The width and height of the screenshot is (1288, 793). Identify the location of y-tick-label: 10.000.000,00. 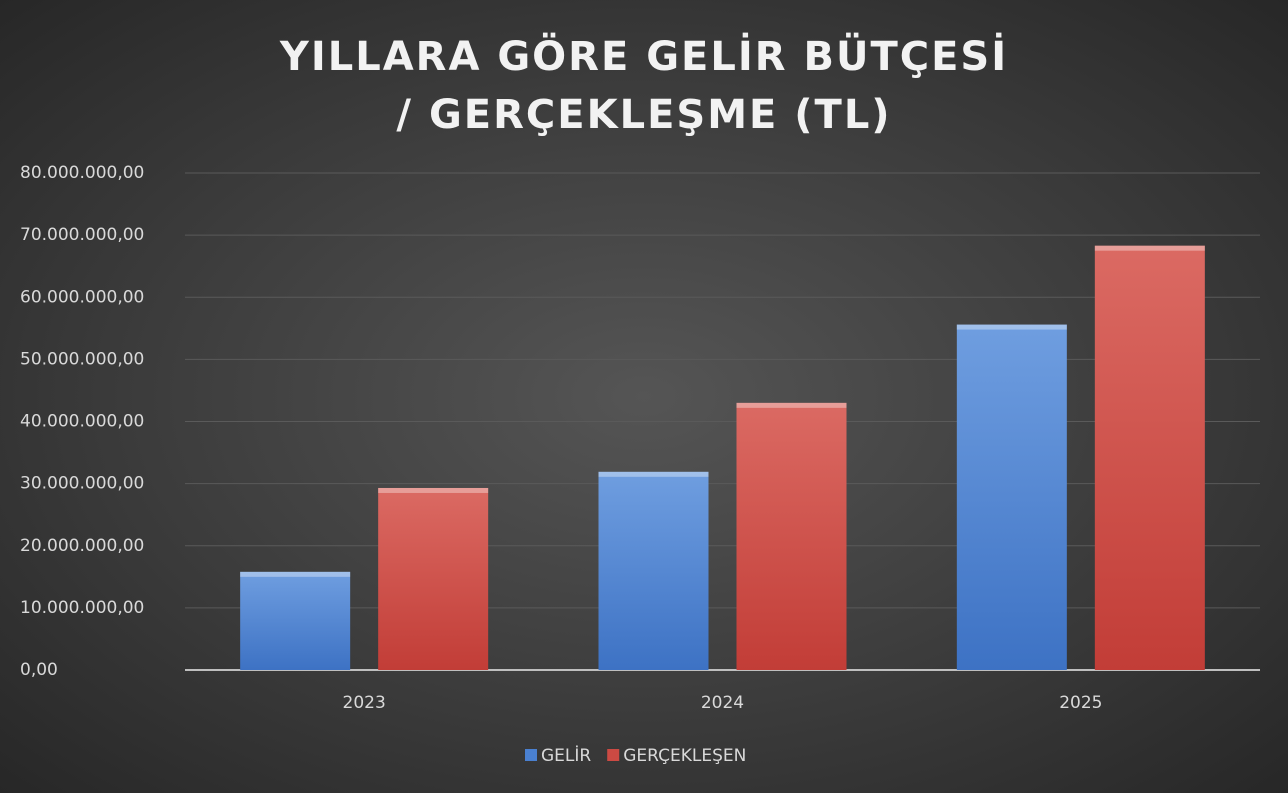
(82, 608).